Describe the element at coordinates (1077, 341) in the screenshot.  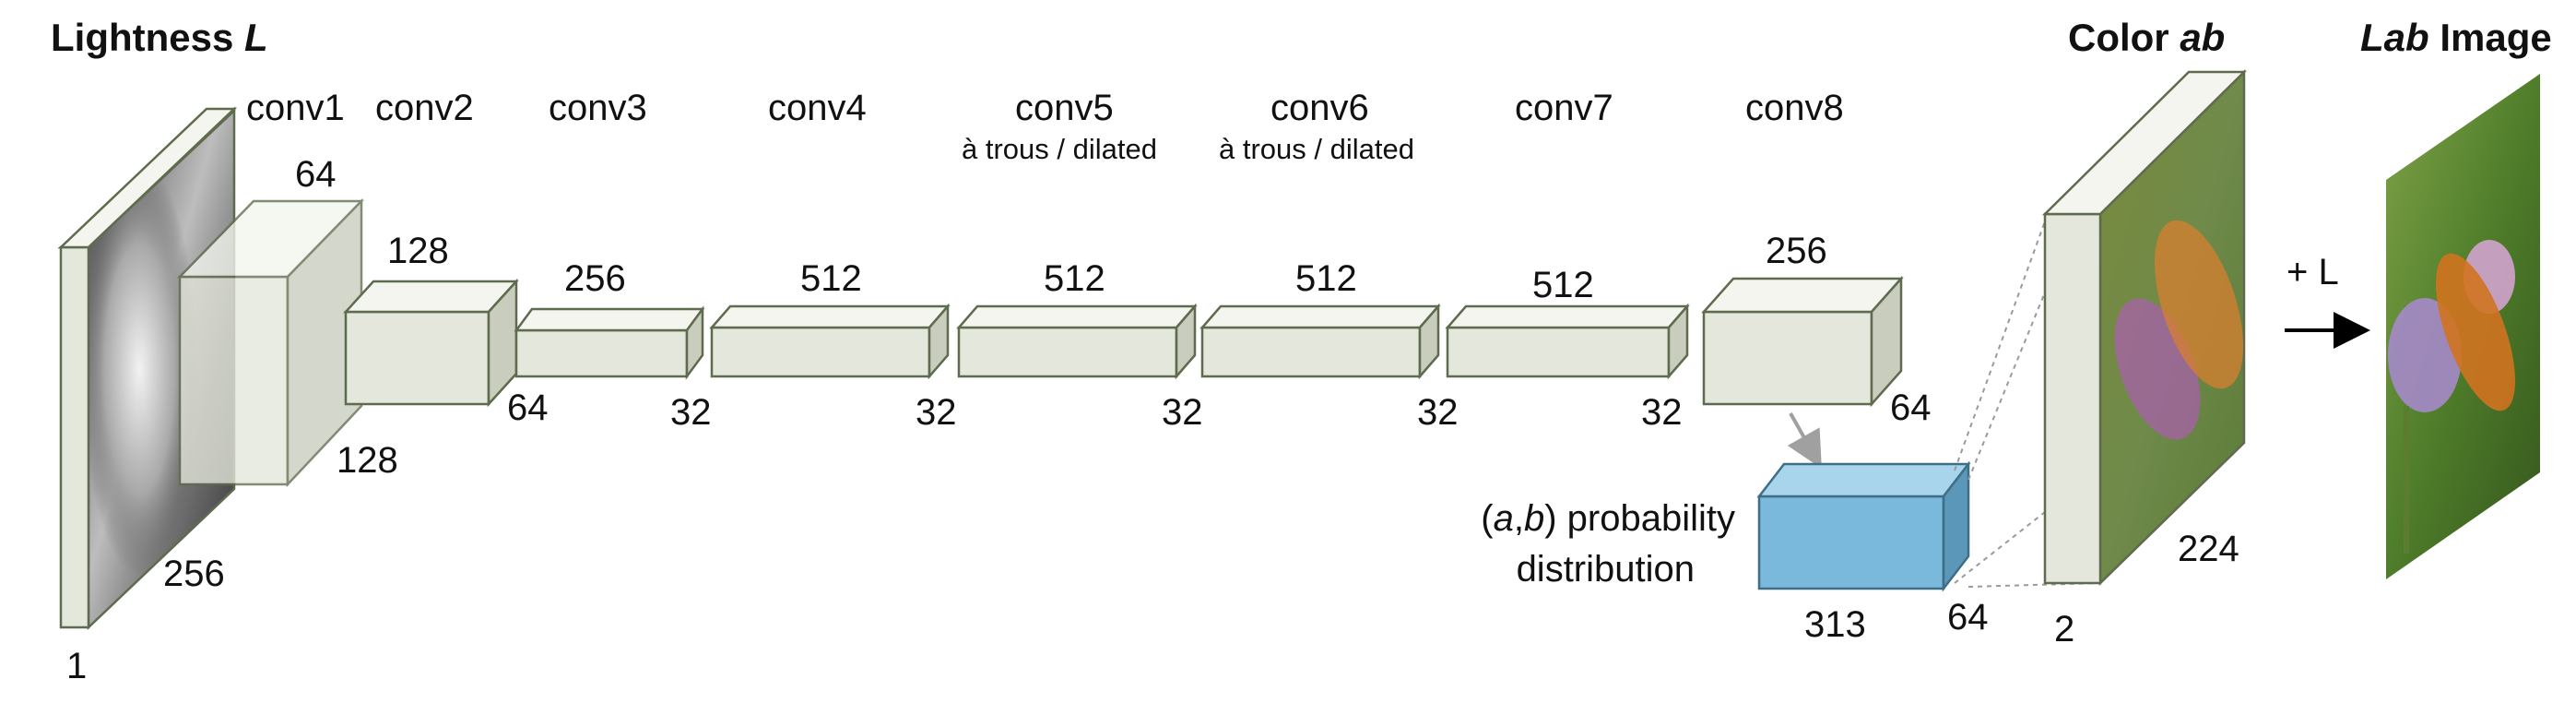
I see `conv5-block` at that location.